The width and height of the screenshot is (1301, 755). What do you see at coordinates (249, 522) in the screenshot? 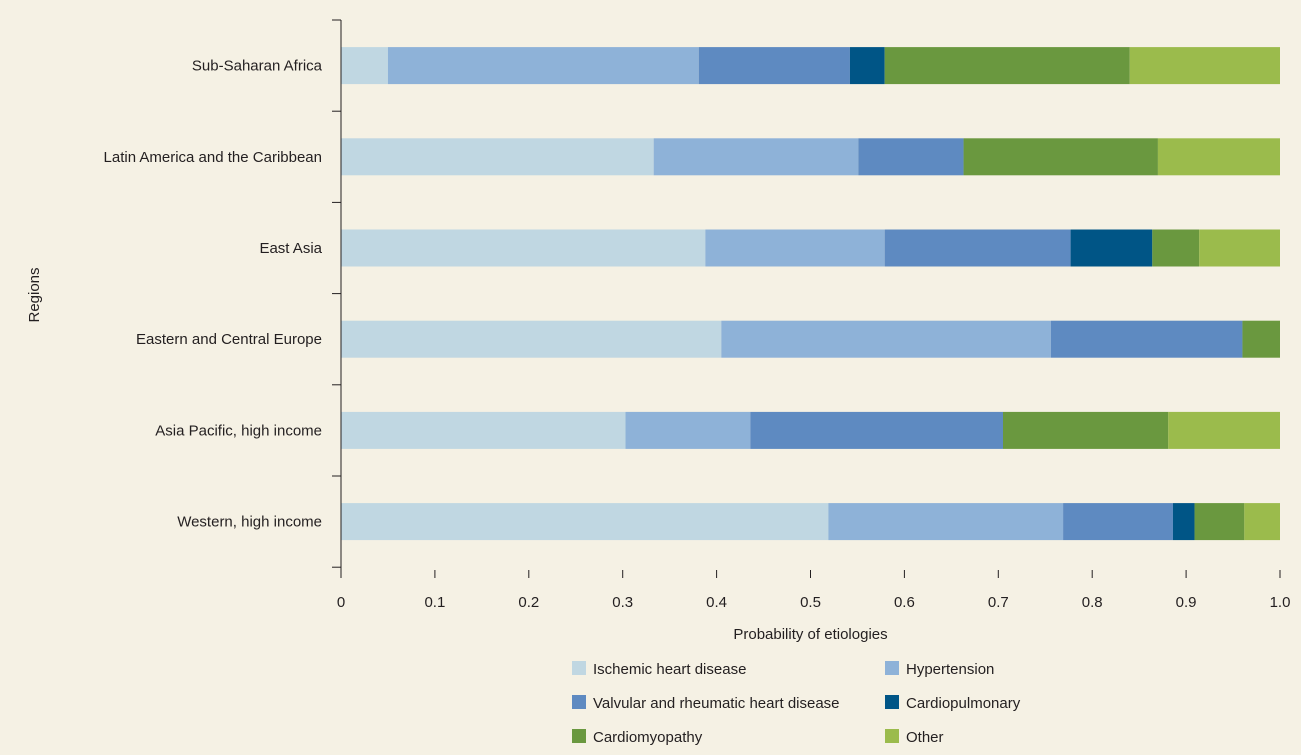
I see `y-tick-label: Western, high income` at bounding box center [249, 522].